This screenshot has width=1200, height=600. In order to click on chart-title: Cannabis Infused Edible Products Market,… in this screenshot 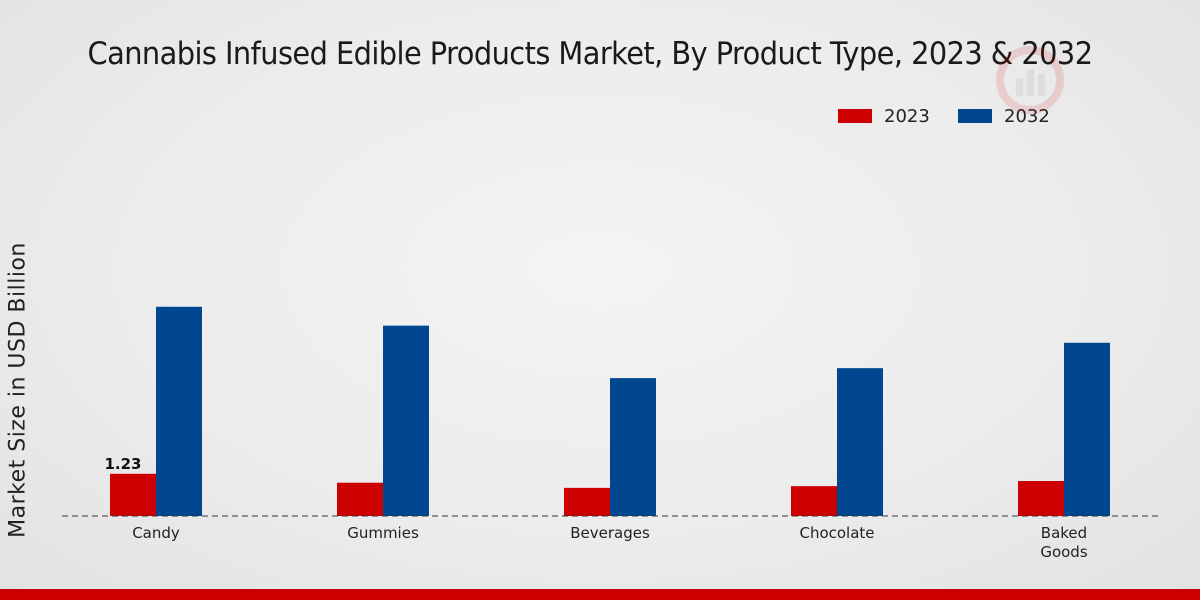, I will do `click(590, 54)`.